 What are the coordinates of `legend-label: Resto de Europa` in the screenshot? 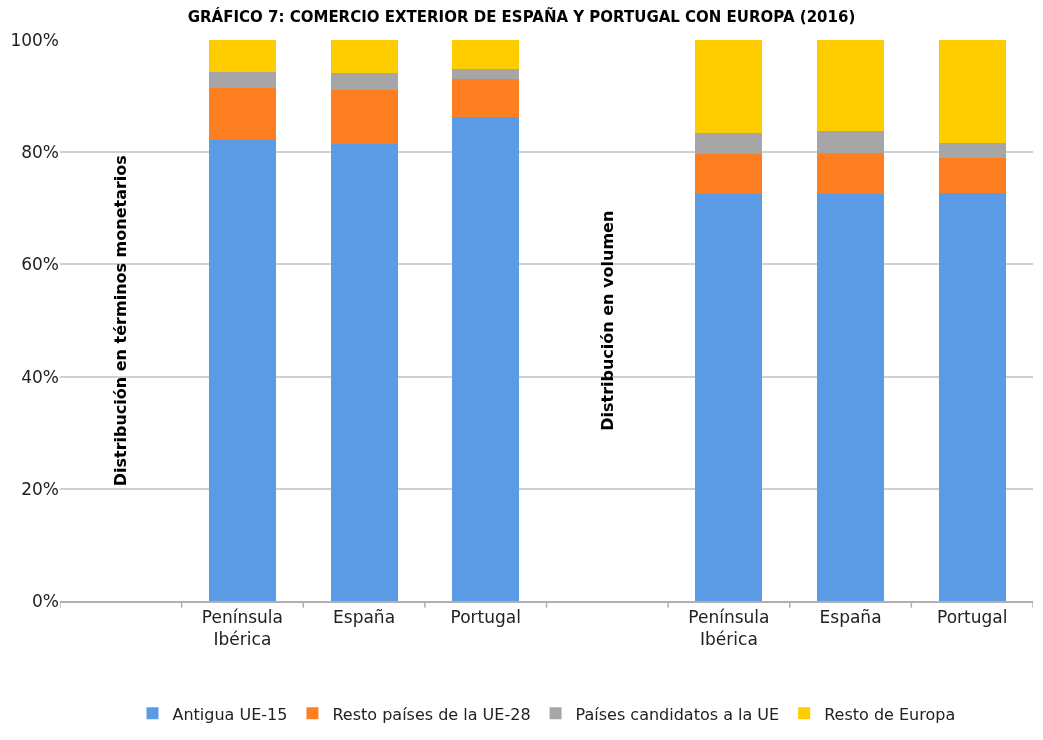 It's located at (890, 714).